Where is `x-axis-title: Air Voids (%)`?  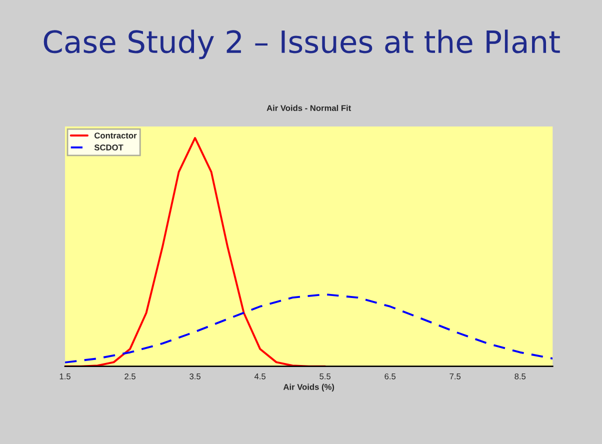 x-axis-title: Air Voids (%) is located at coordinates (308, 388).